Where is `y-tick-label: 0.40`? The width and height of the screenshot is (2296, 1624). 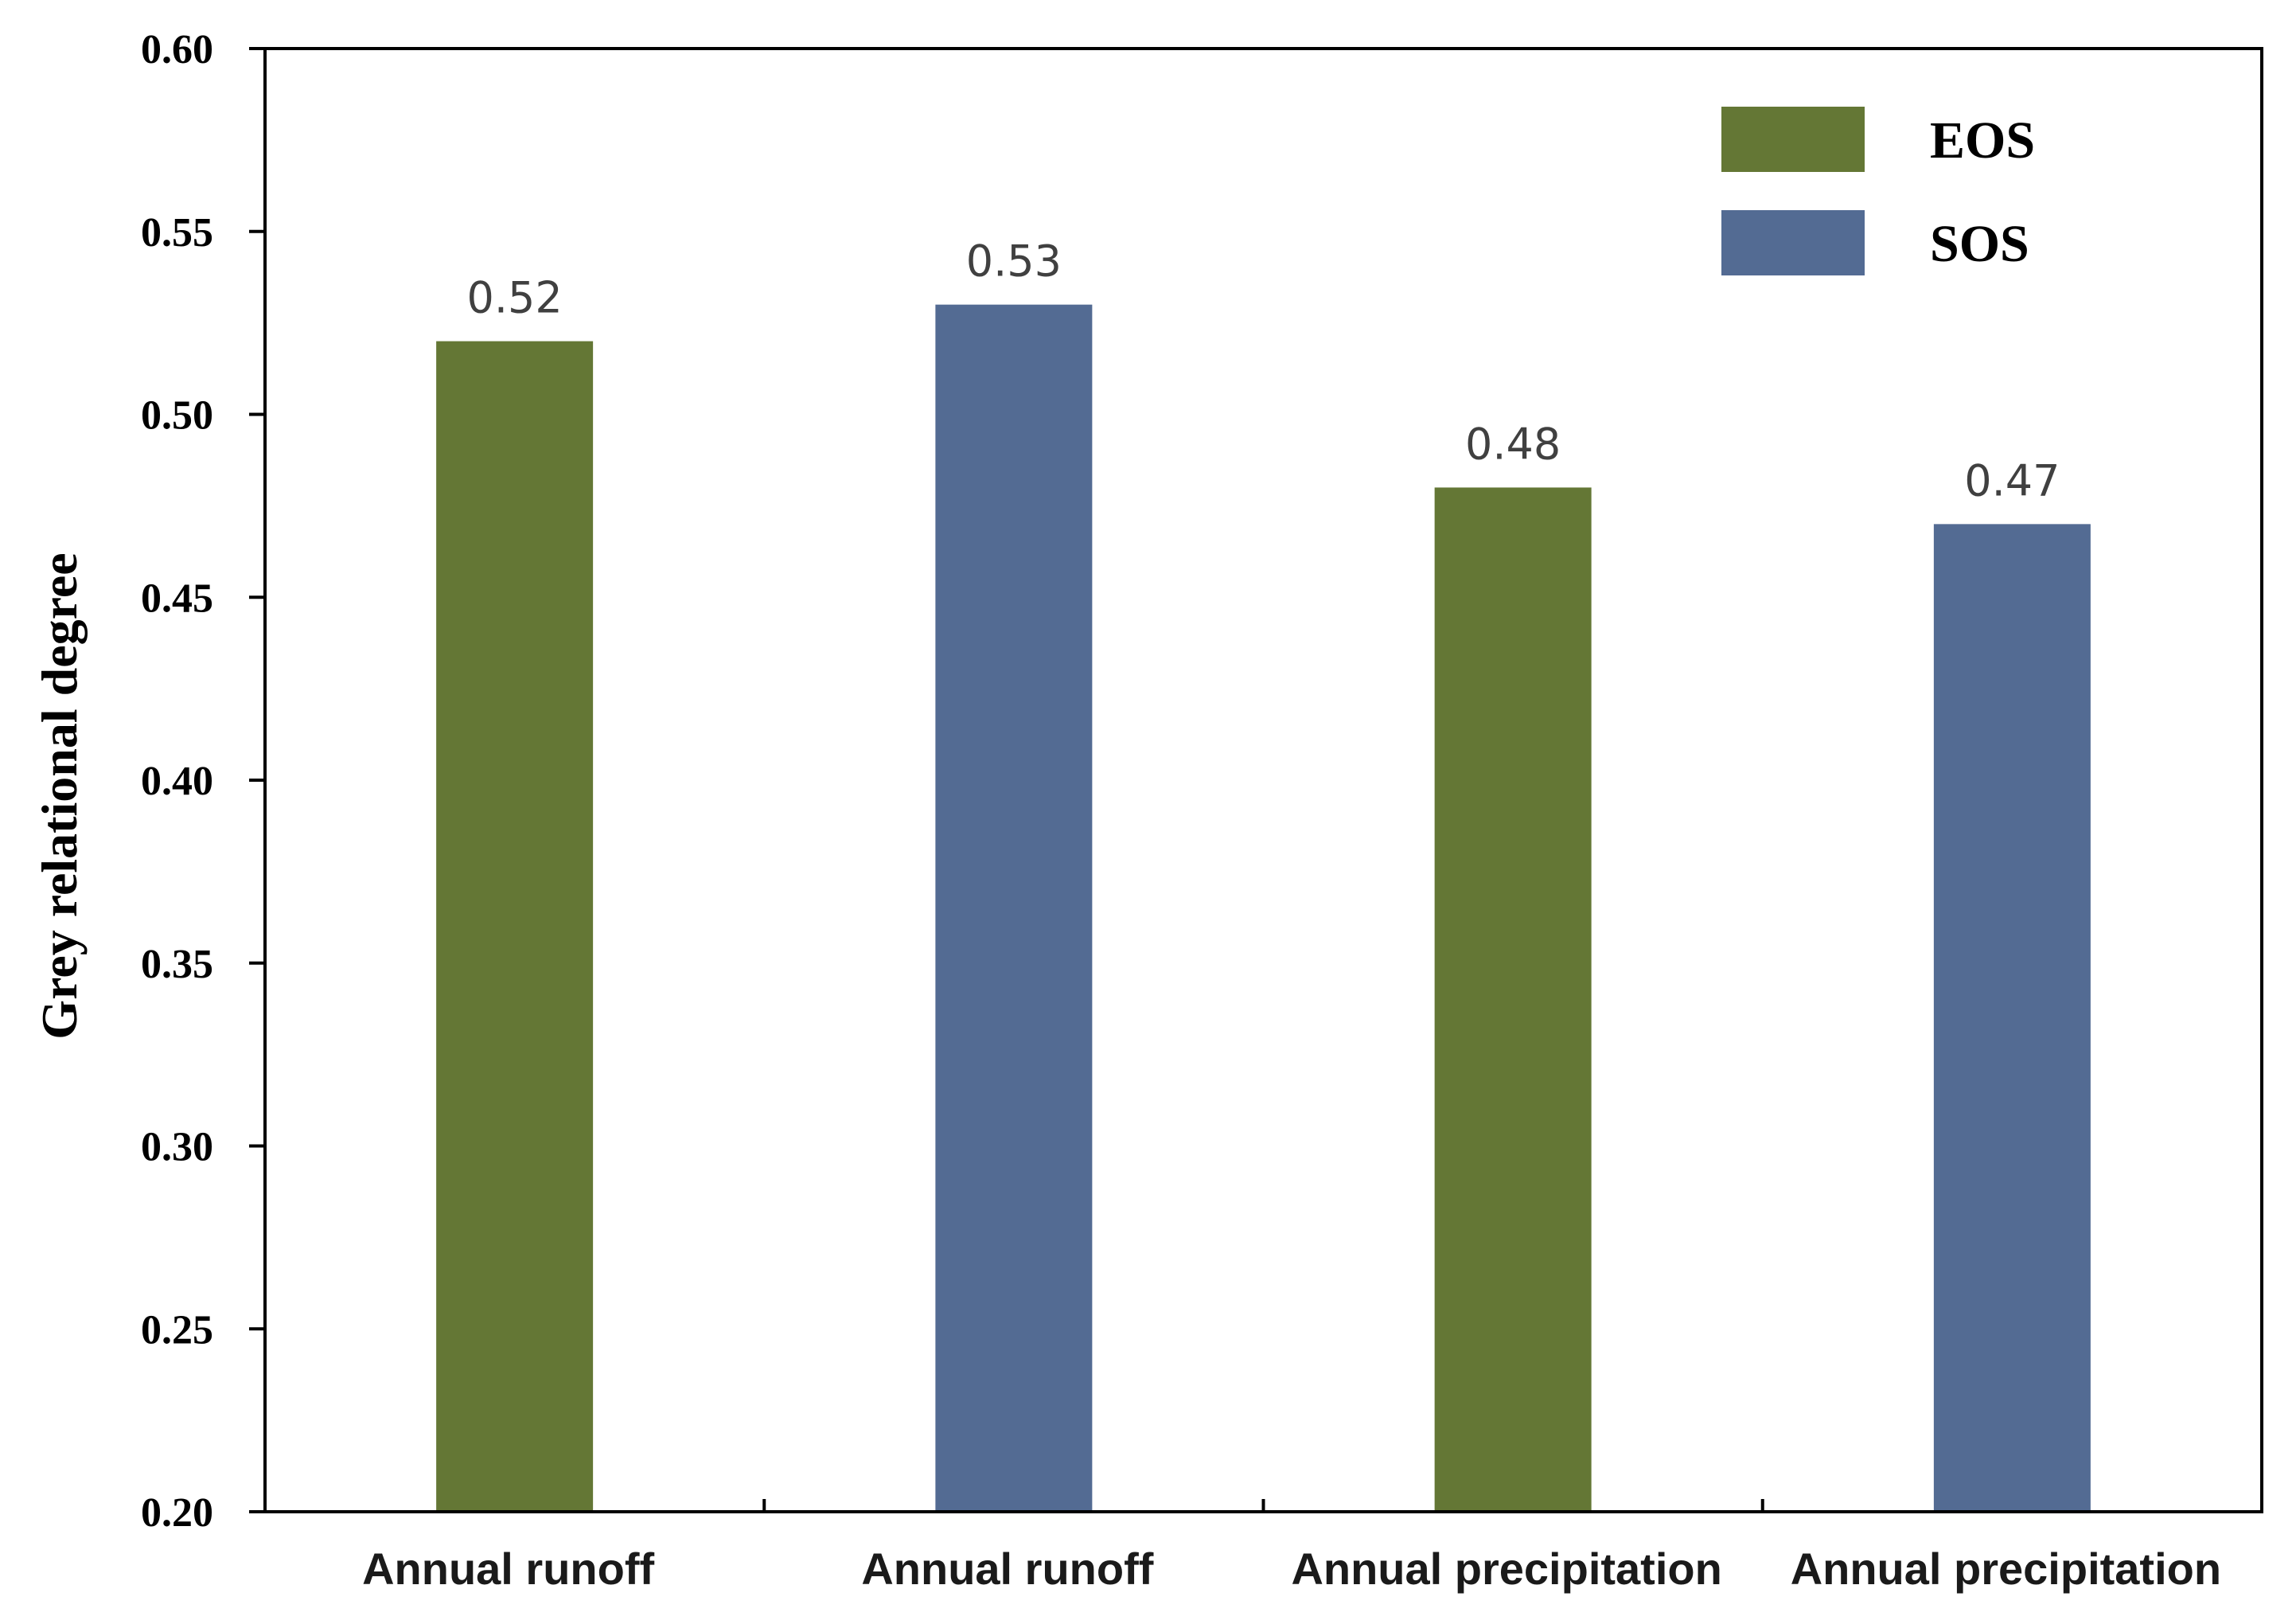 y-tick-label: 0.40 is located at coordinates (177, 781).